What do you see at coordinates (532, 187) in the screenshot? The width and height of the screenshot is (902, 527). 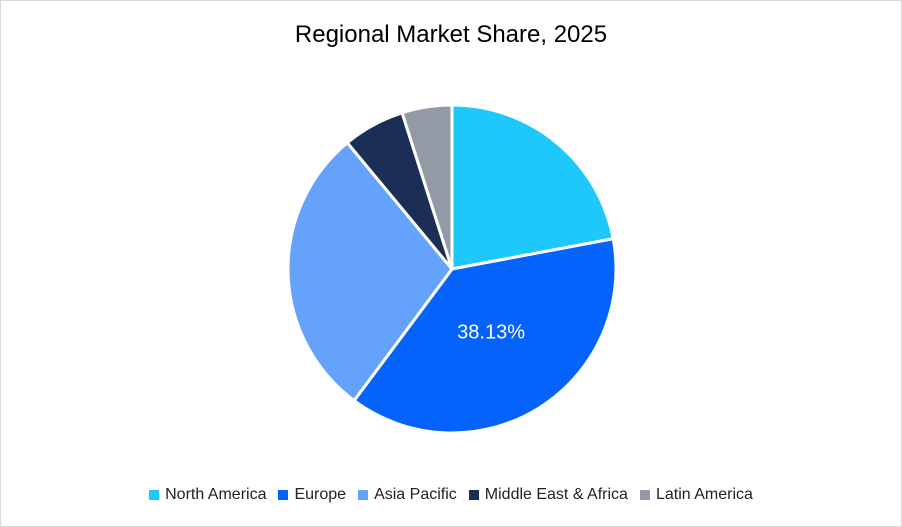 I see `pie-slice-north-america` at bounding box center [532, 187].